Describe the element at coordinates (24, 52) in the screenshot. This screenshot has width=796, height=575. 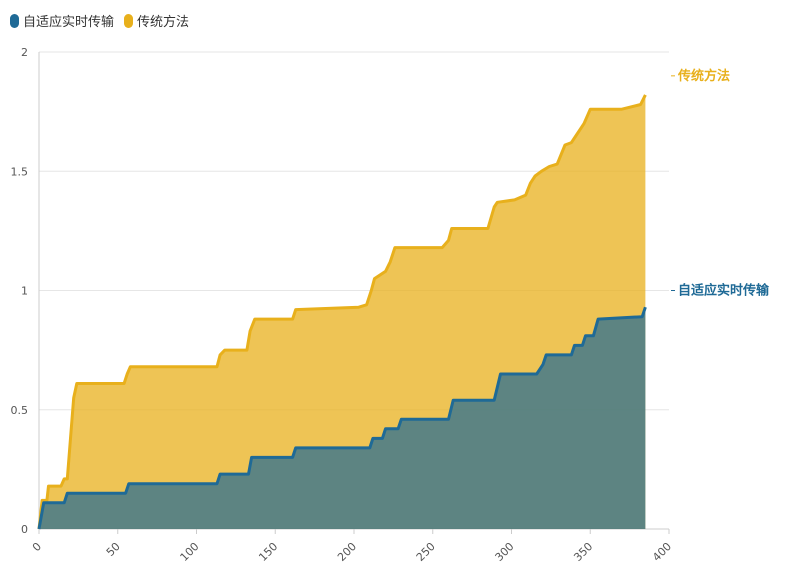
I see `y-tick-label: 2` at that location.